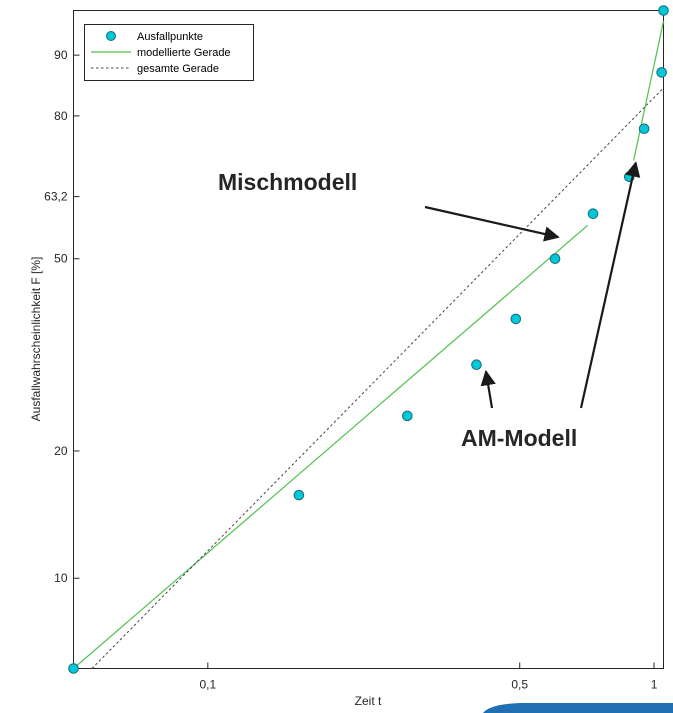 This screenshot has width=673, height=713. What do you see at coordinates (654, 685) in the screenshot?
I see `x-tick-label: 1` at bounding box center [654, 685].